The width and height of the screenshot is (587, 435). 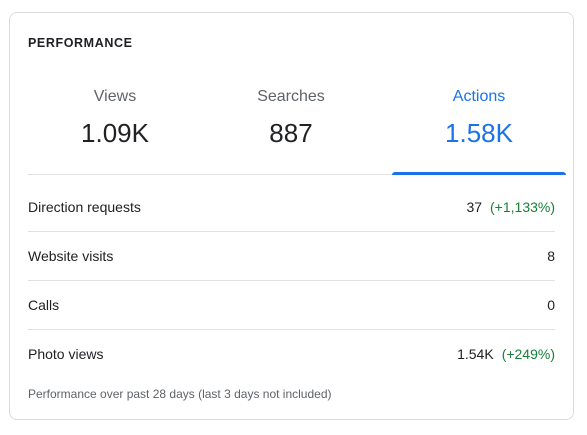 I want to click on tab-actions: Actions 1.58K, so click(x=479, y=124).